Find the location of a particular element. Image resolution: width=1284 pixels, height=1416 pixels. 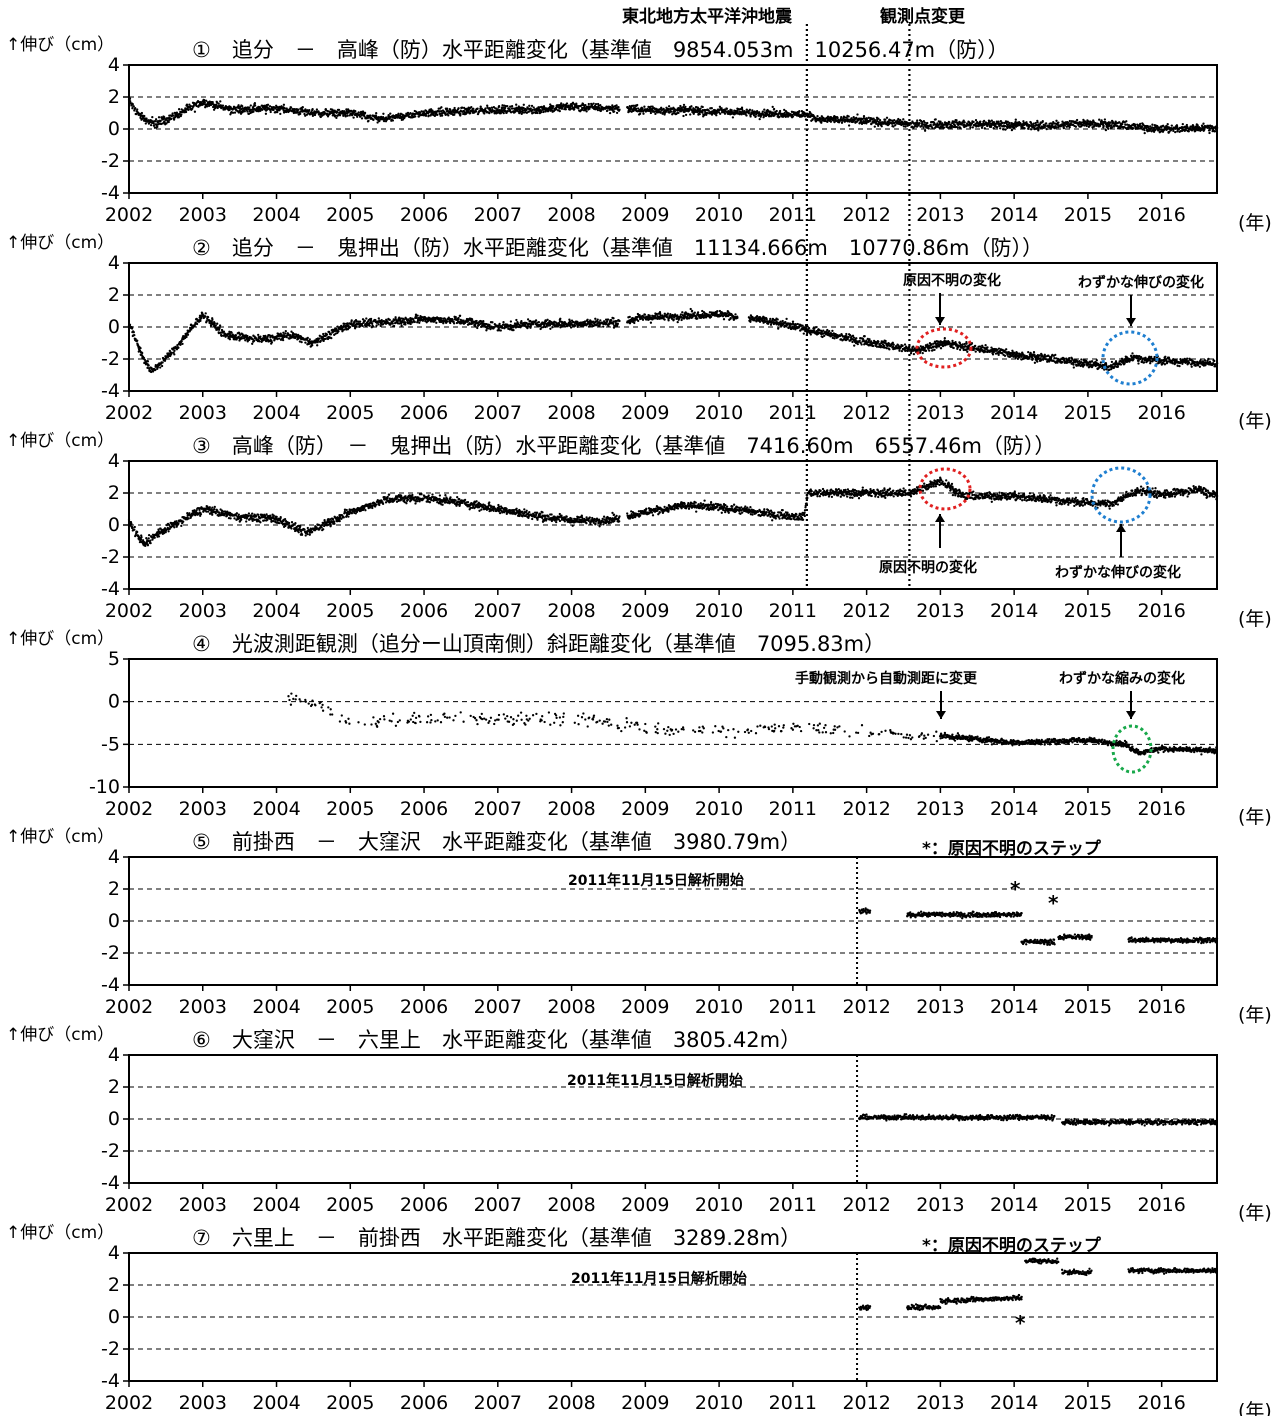

x-axis-unit: (年) is located at coordinates (1255, 421).